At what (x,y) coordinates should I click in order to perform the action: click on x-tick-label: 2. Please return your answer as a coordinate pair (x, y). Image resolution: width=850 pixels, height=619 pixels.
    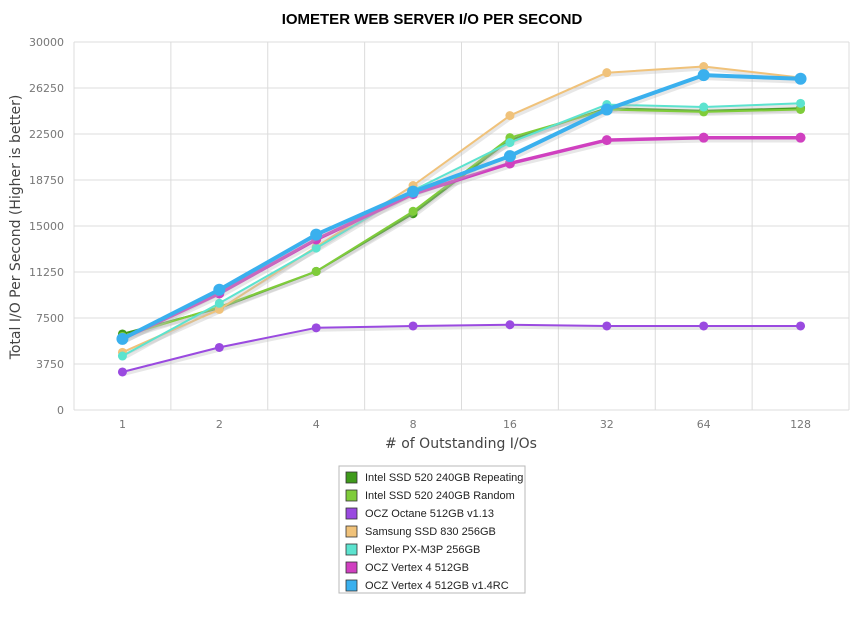
    Looking at the image, I should click on (219, 424).